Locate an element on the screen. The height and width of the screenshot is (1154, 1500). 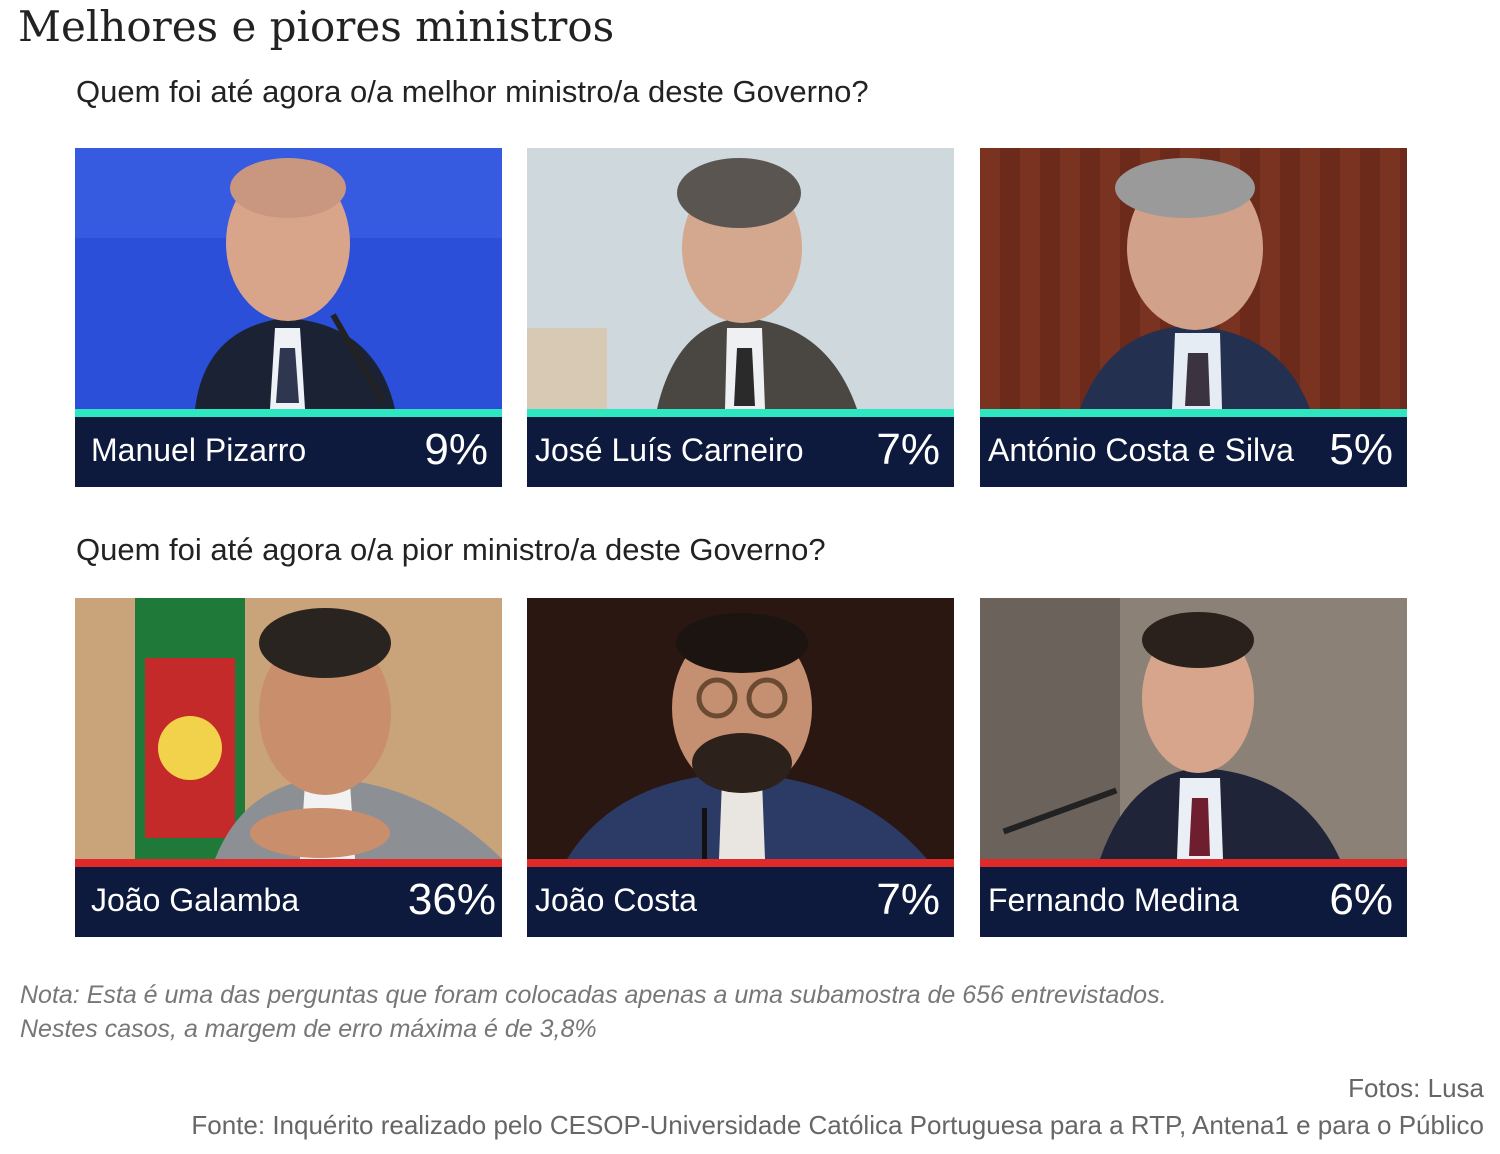
label-bar: Fernando Medina 6% is located at coordinates (1193, 902).